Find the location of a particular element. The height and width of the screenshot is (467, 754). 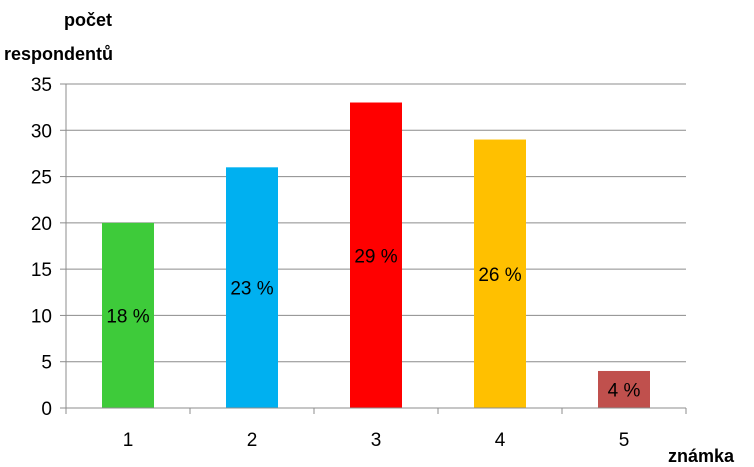

y-tick-label: 35 is located at coordinates (41, 85).